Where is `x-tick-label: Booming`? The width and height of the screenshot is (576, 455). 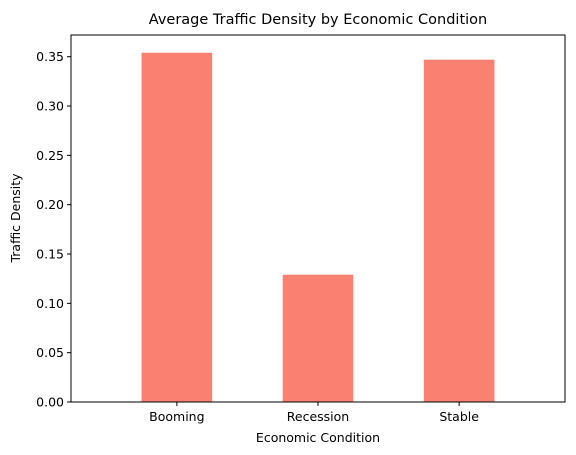 x-tick-label: Booming is located at coordinates (176, 416).